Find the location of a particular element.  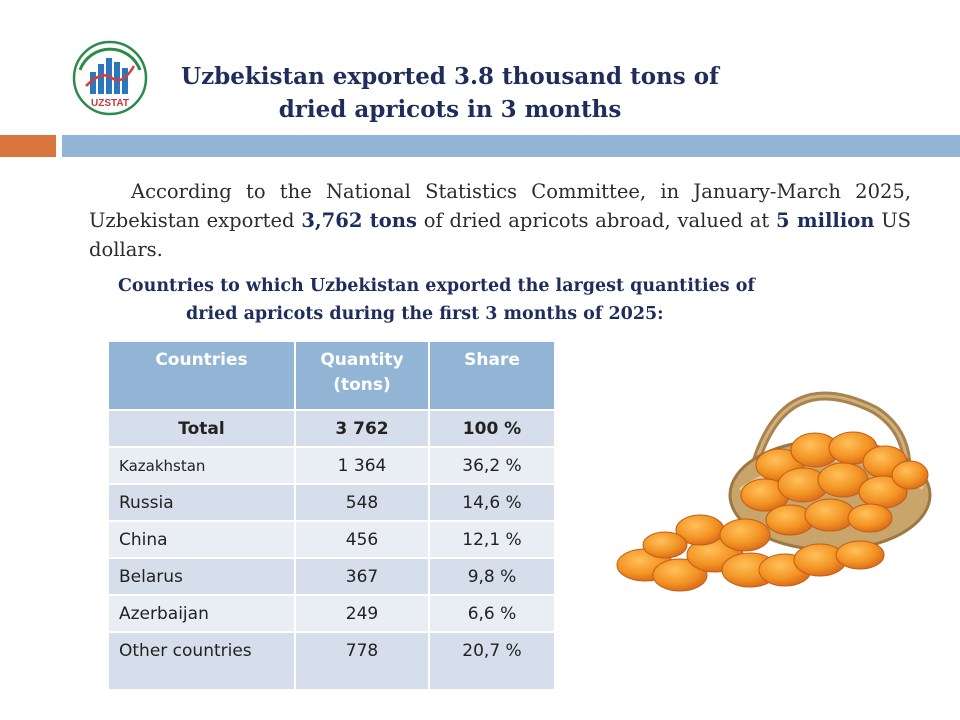

intro-text-3: US dollars. is located at coordinates (500, 235).